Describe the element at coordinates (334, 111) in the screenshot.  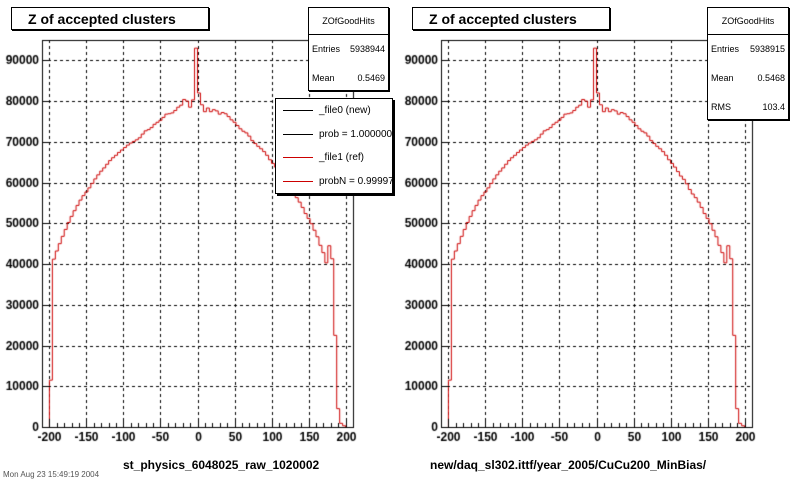
I see `legend-entry-file0: _file0 (new)` at that location.